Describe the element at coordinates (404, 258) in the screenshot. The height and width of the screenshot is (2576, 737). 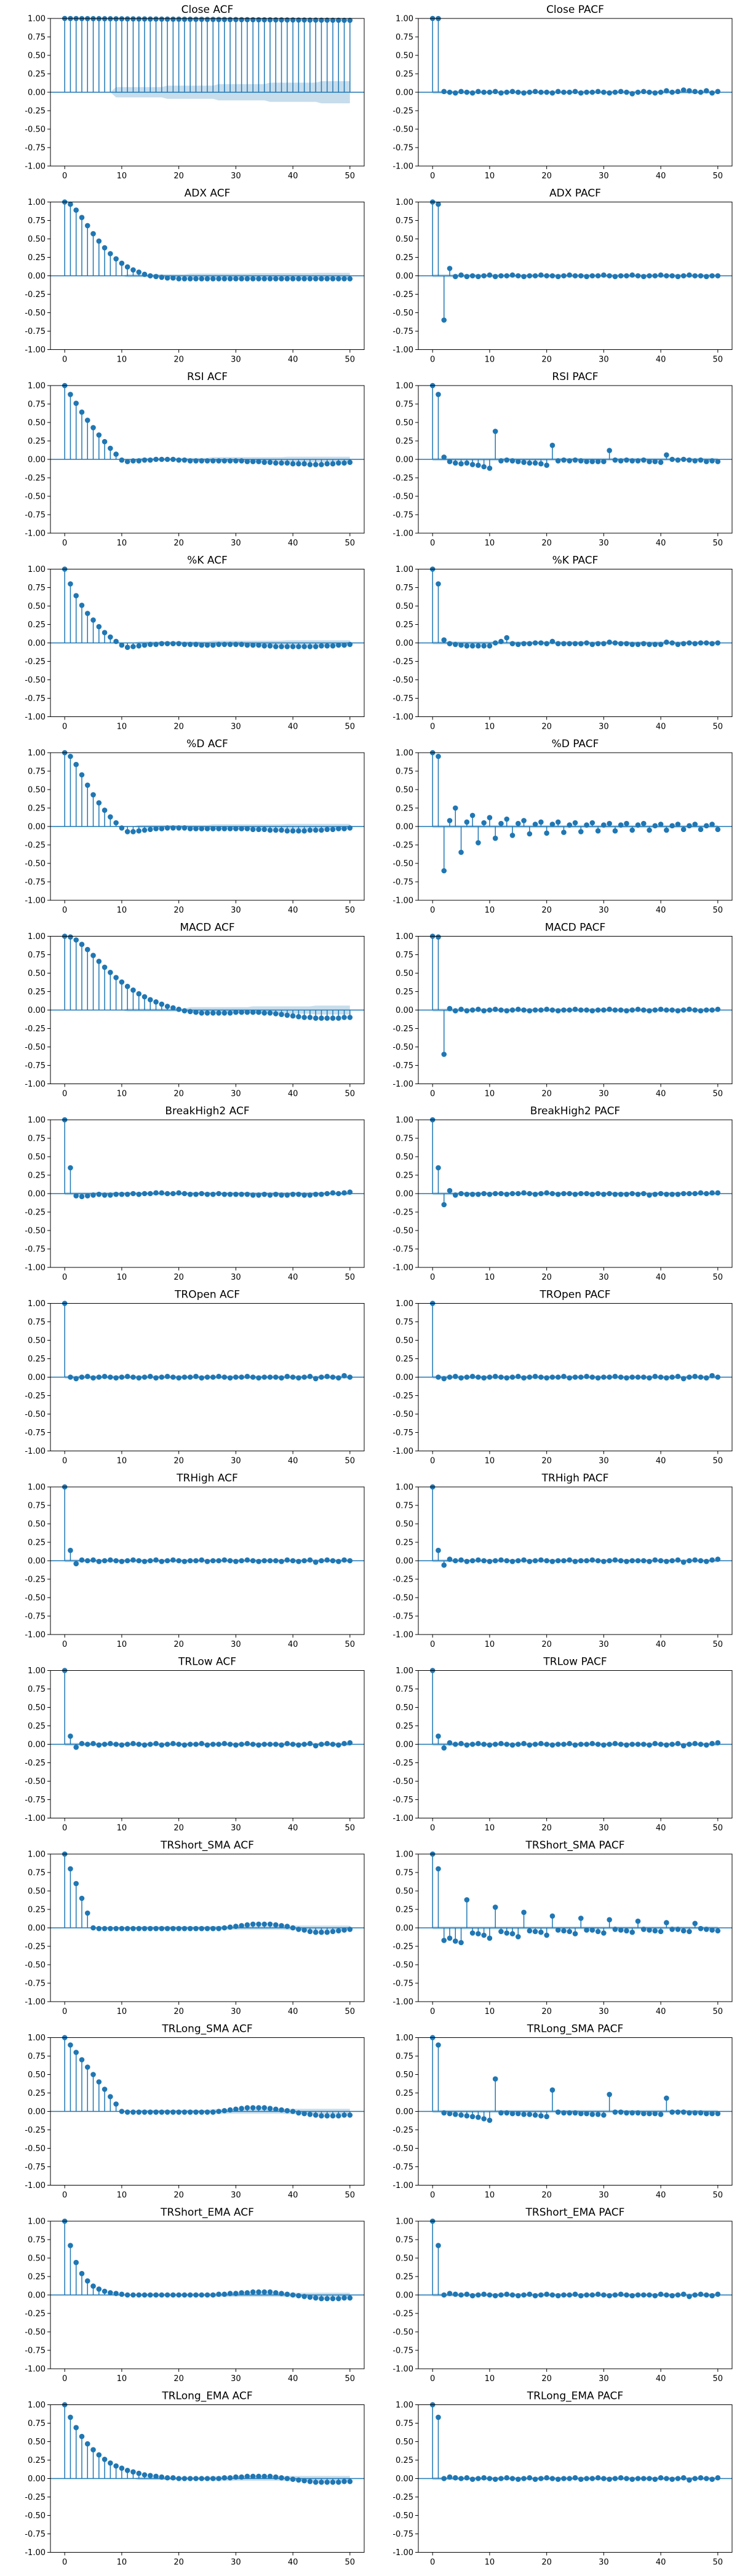
I see `y-tick-label: 0.25` at that location.